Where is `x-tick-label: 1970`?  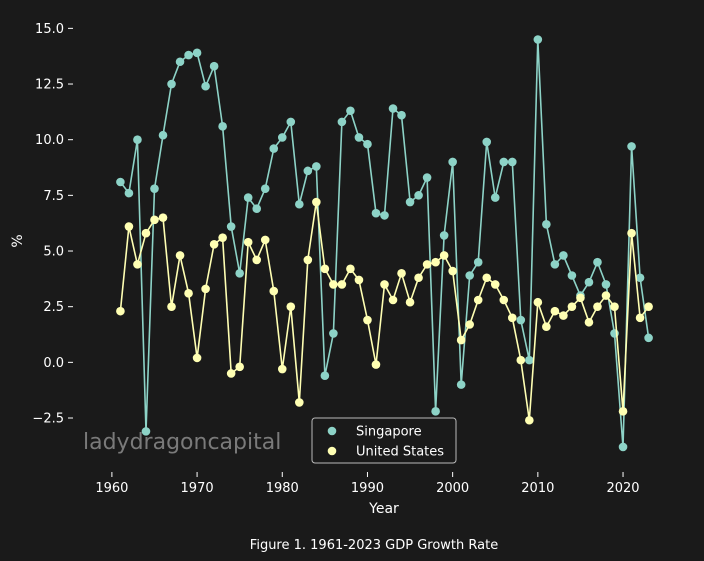 x-tick-label: 1970 is located at coordinates (197, 488).